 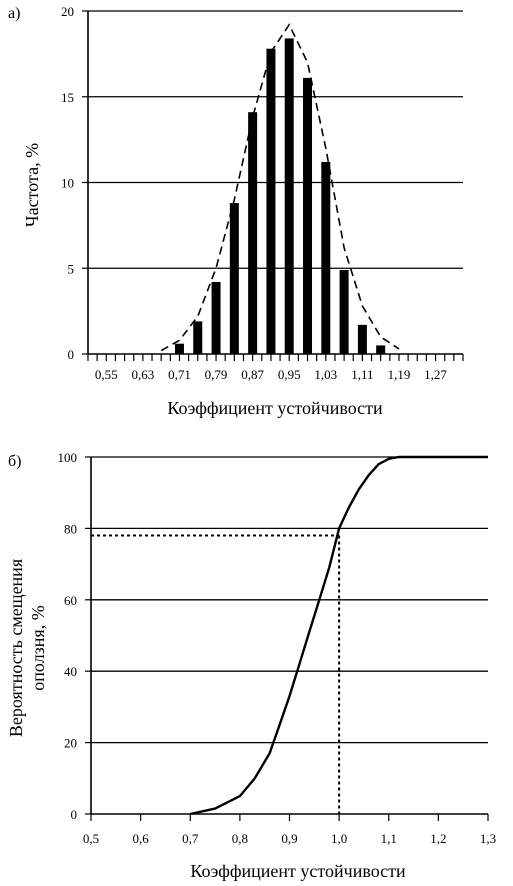 What do you see at coordinates (275, 408) in the screenshot?
I see `histogram-x-axis-title: Коэффициент устойчивости` at bounding box center [275, 408].